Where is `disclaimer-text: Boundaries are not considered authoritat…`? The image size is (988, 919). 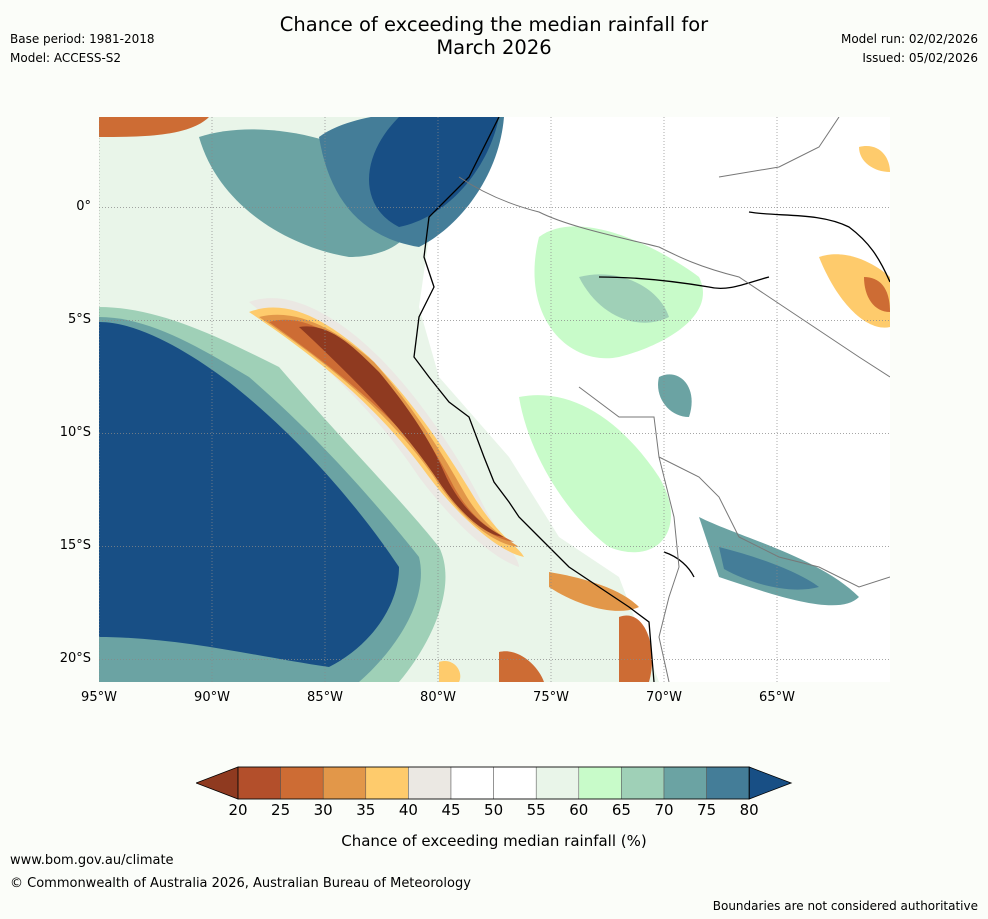 disclaimer-text: Boundaries are not considered authoritat… is located at coordinates (845, 906).